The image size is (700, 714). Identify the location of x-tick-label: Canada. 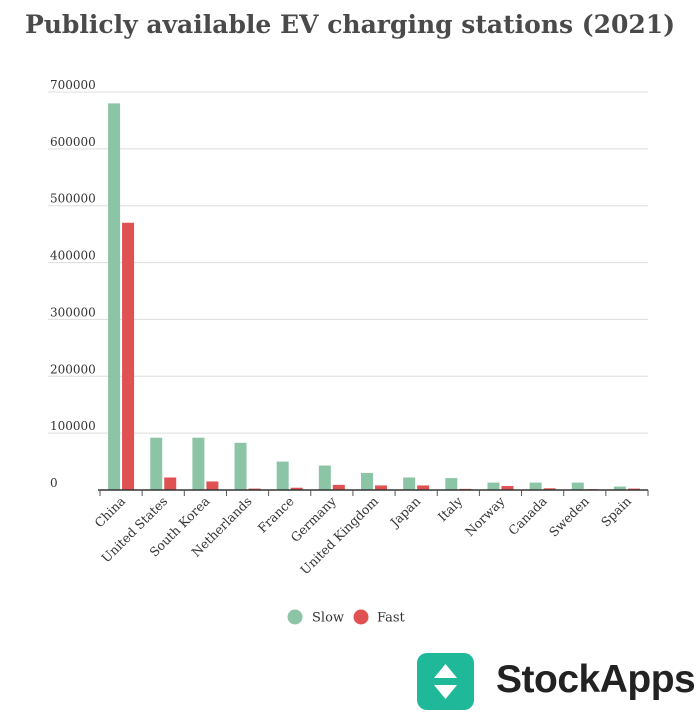
(527, 515).